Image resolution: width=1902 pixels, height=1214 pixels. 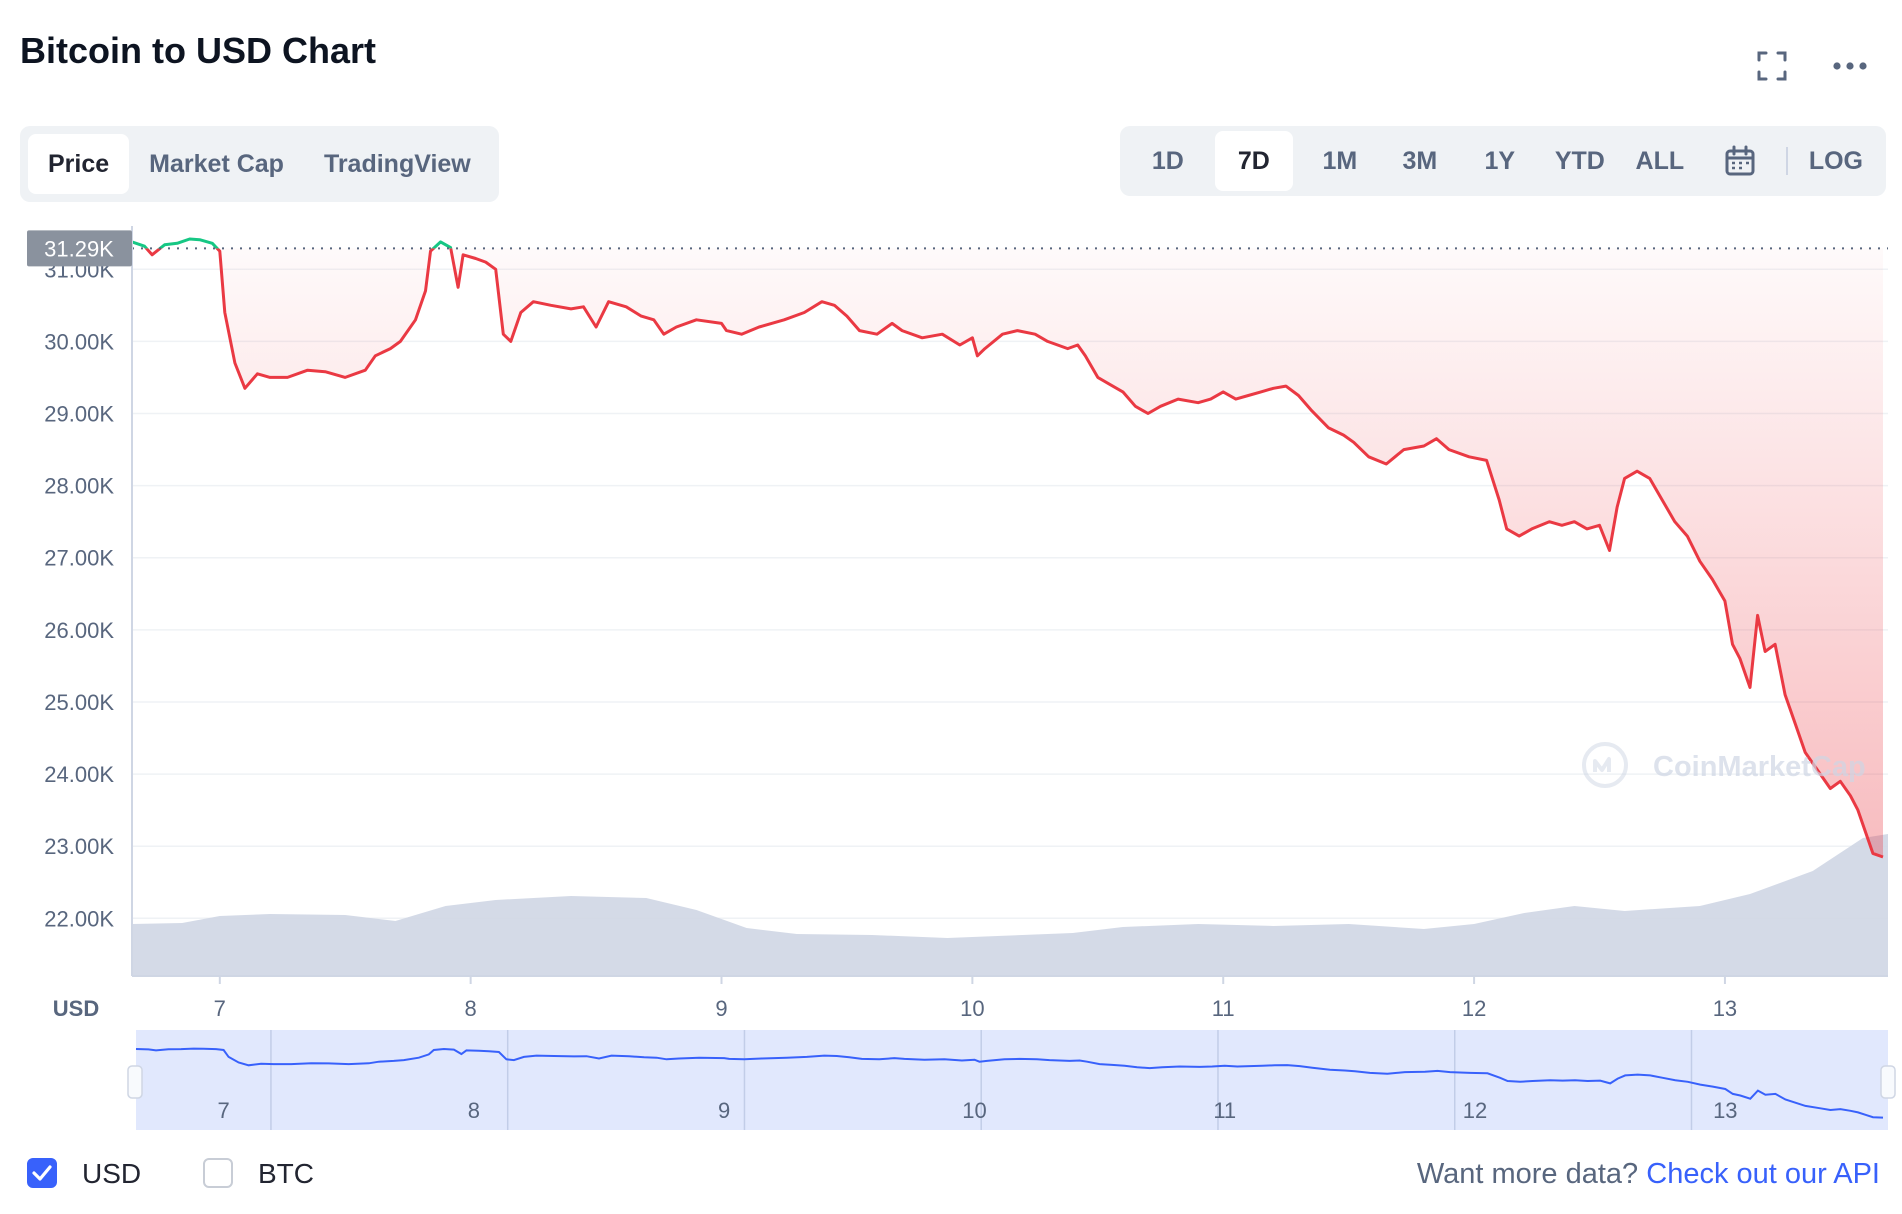 I want to click on tab-price: Price, so click(x=79, y=164).